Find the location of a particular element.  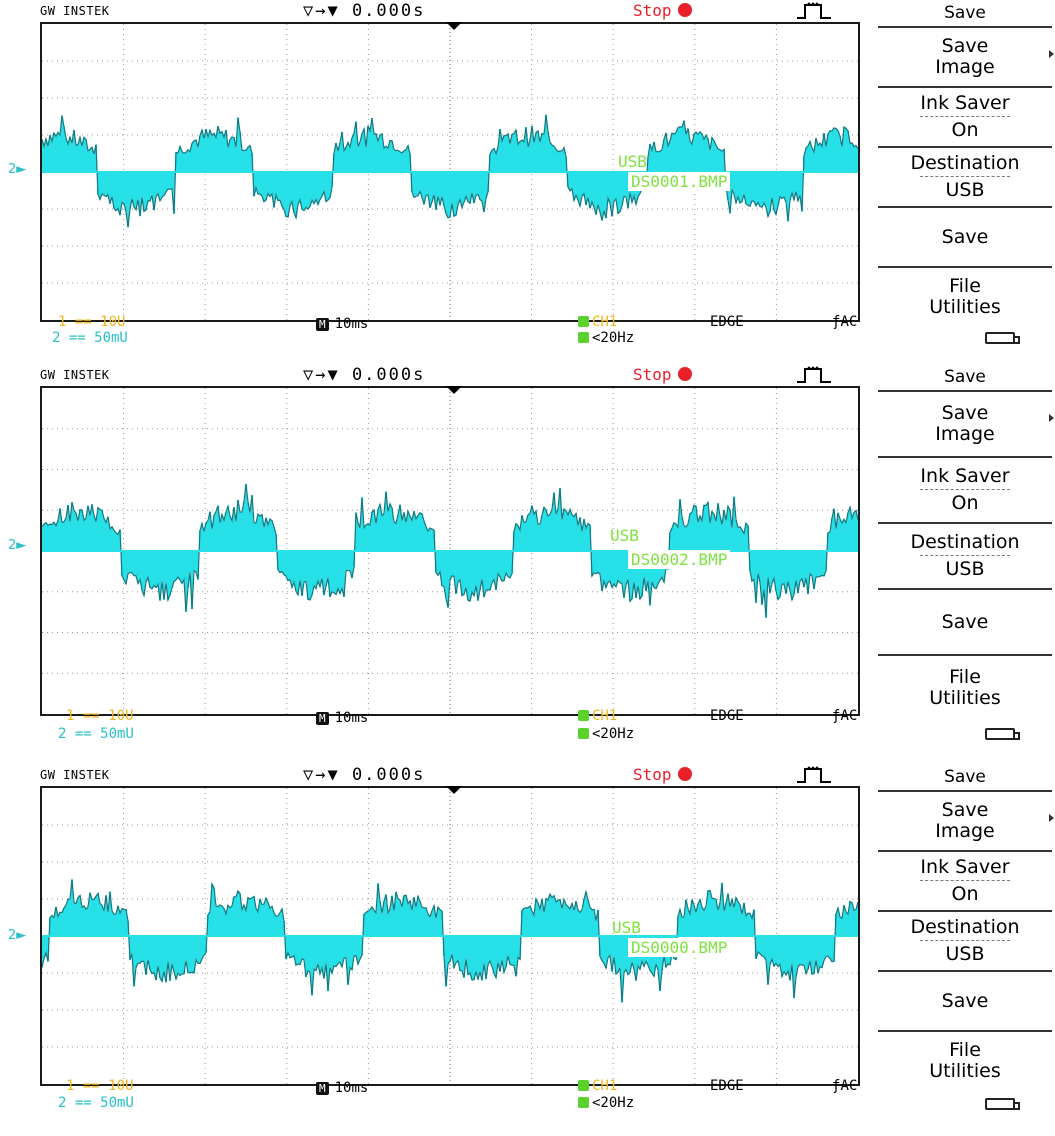

overlay-file-name: DS0001.BMP is located at coordinates (679, 181).